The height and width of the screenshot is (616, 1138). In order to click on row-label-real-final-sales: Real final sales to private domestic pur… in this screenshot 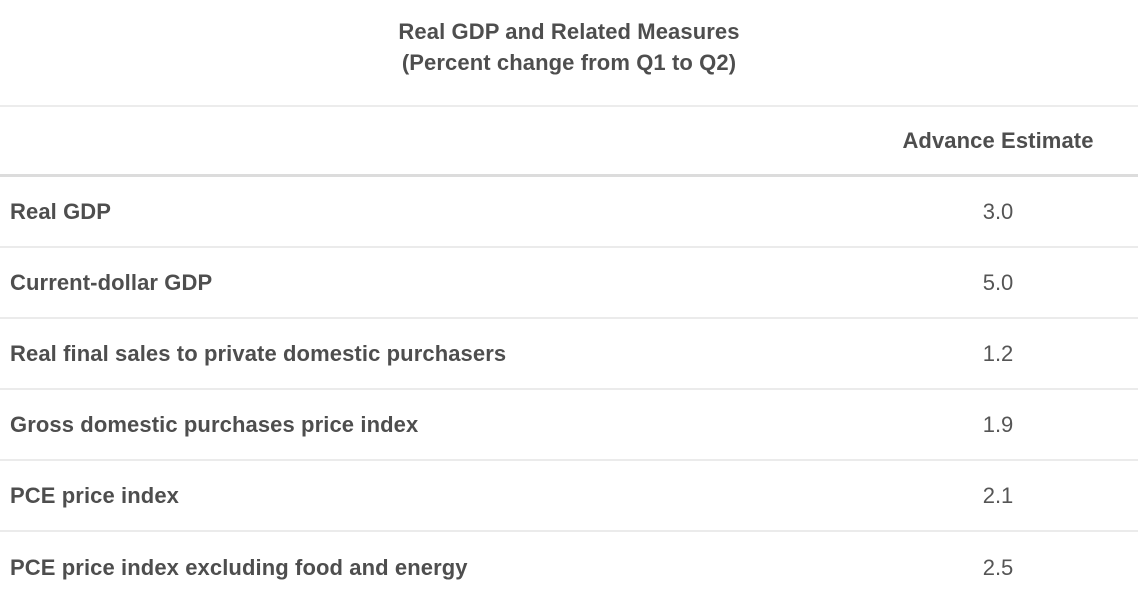, I will do `click(258, 353)`.